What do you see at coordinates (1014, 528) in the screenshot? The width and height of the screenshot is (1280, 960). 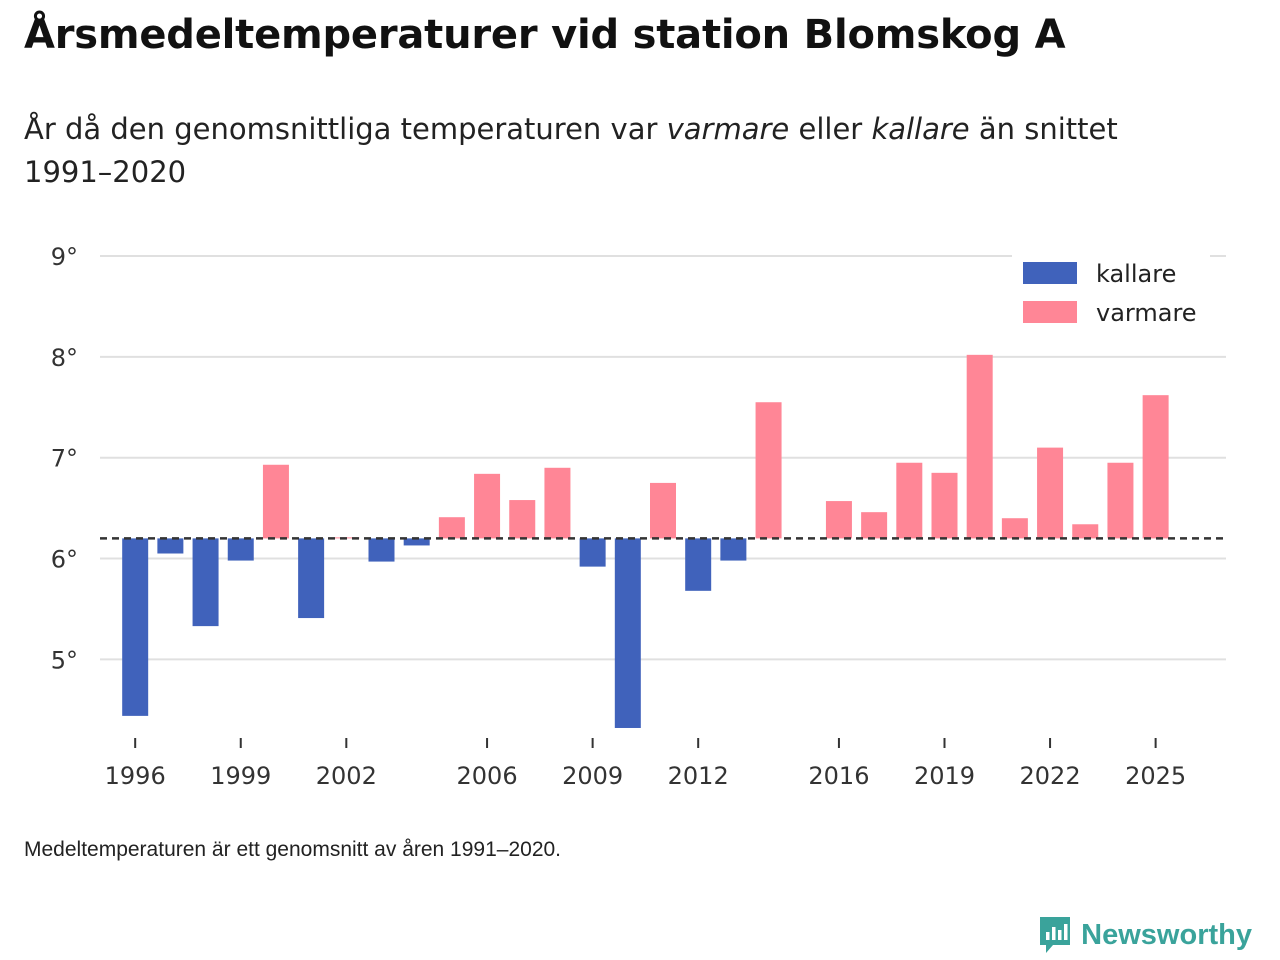 I see `bar-2021` at bounding box center [1014, 528].